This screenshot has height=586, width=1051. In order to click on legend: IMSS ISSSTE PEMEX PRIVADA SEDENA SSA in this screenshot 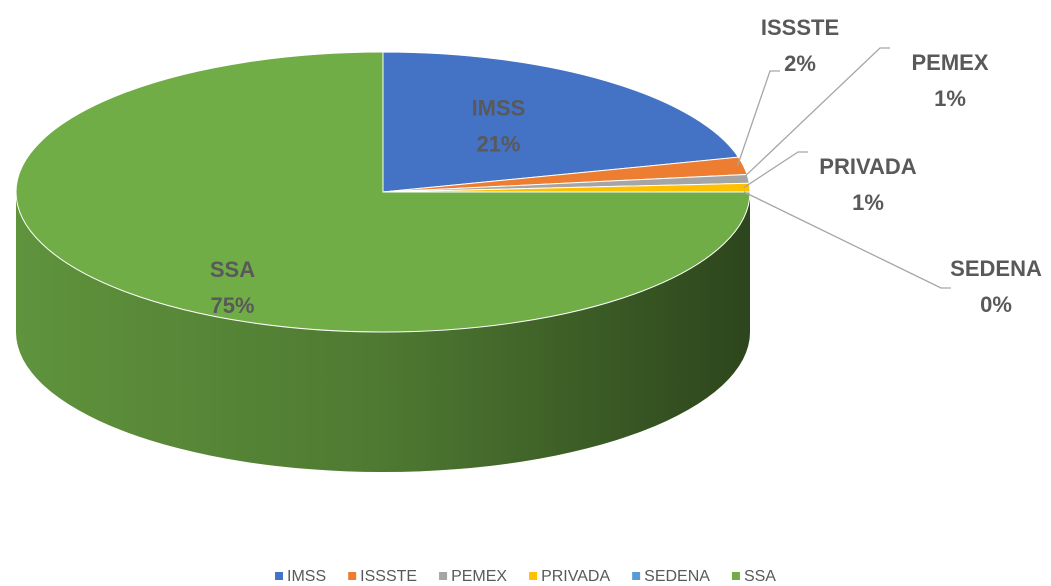, I will do `click(525, 576)`.